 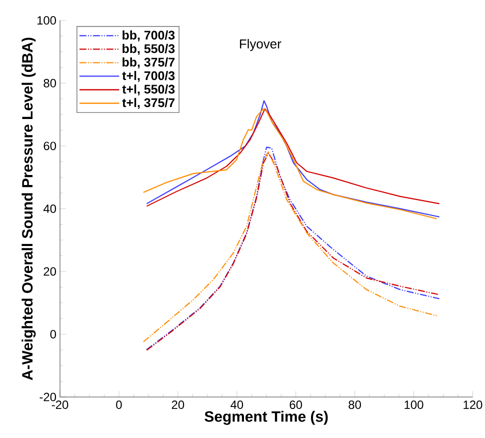 What do you see at coordinates (296, 404) in the screenshot?
I see `x-tick-label: 60` at bounding box center [296, 404].